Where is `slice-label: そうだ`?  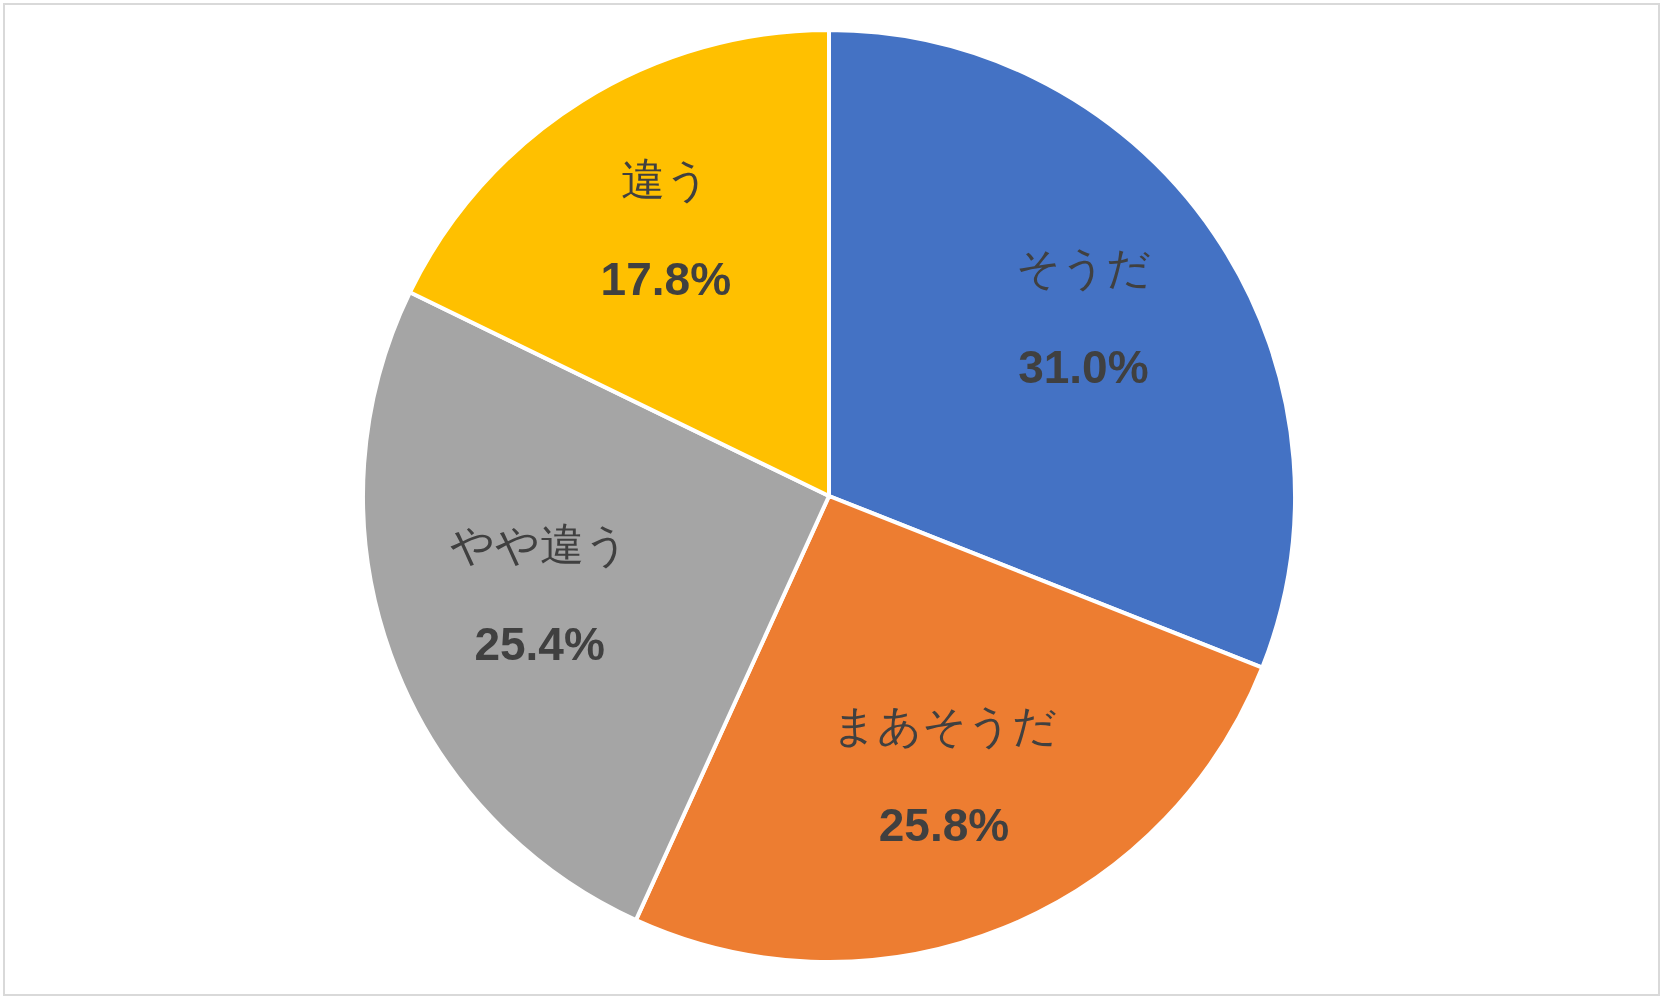 slice-label: そうだ is located at coordinates (1083, 268).